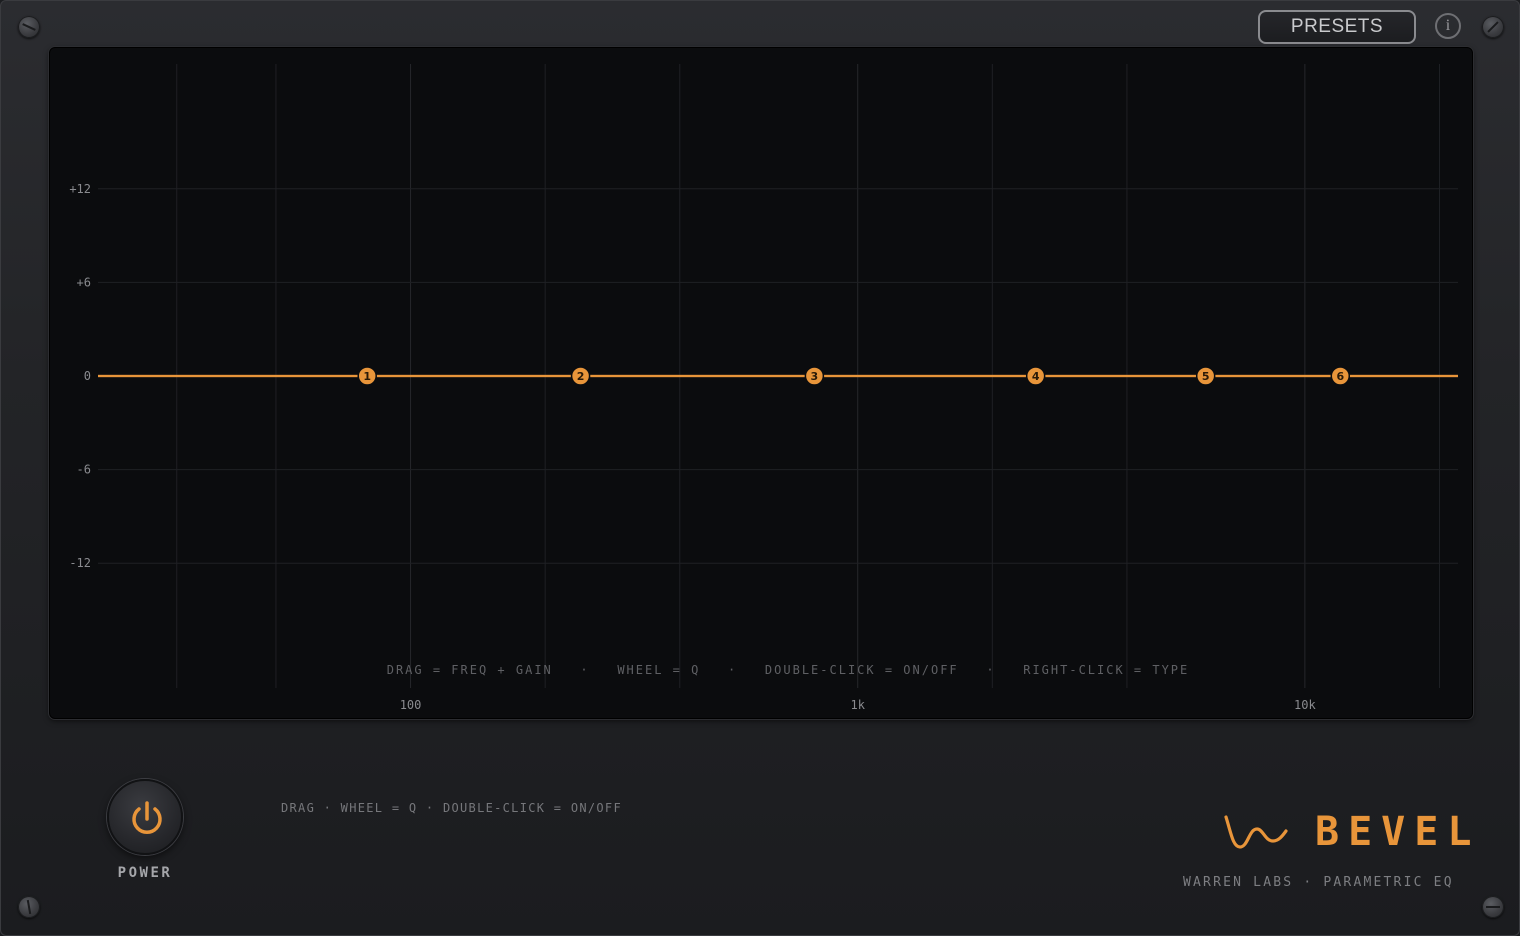 The image size is (1520, 936). I want to click on band-node-label: 6, so click(1340, 376).